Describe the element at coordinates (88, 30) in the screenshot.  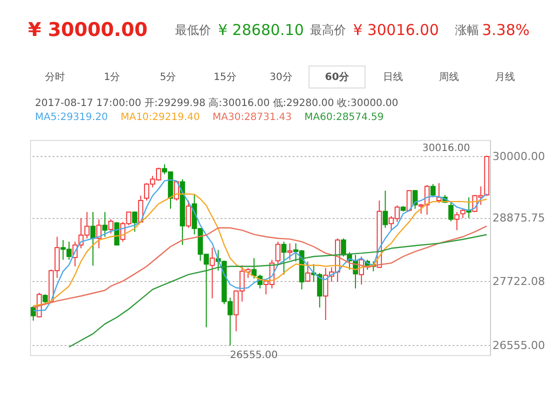
I see `text: ¥ 30000.00` at that location.